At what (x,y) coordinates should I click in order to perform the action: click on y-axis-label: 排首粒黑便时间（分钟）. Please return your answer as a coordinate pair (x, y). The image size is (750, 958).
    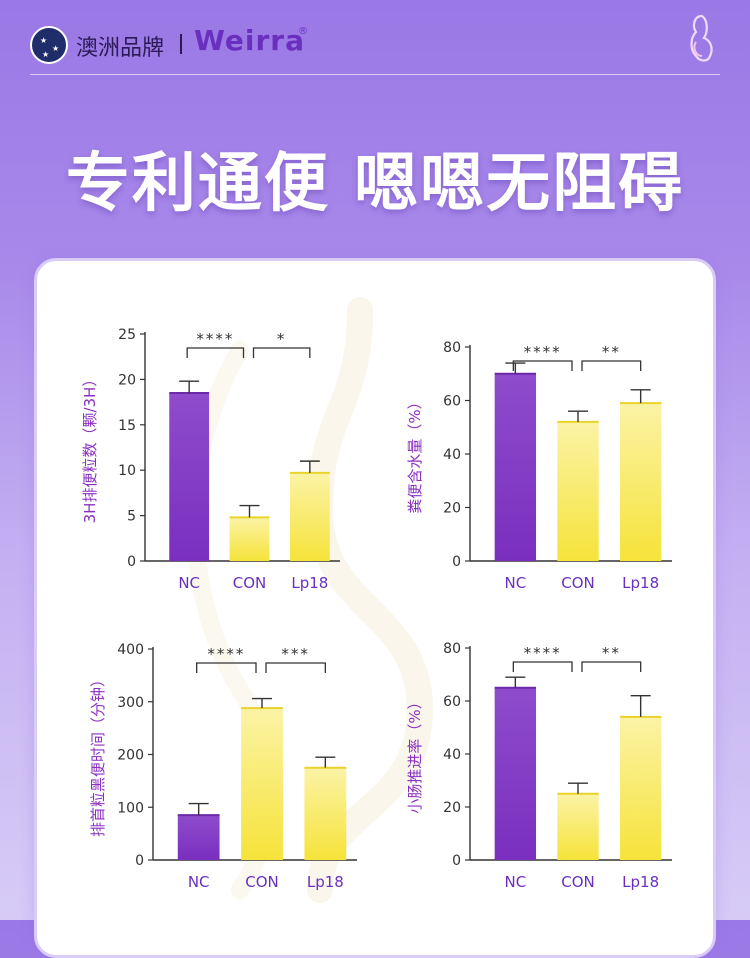
    Looking at the image, I should click on (98, 754).